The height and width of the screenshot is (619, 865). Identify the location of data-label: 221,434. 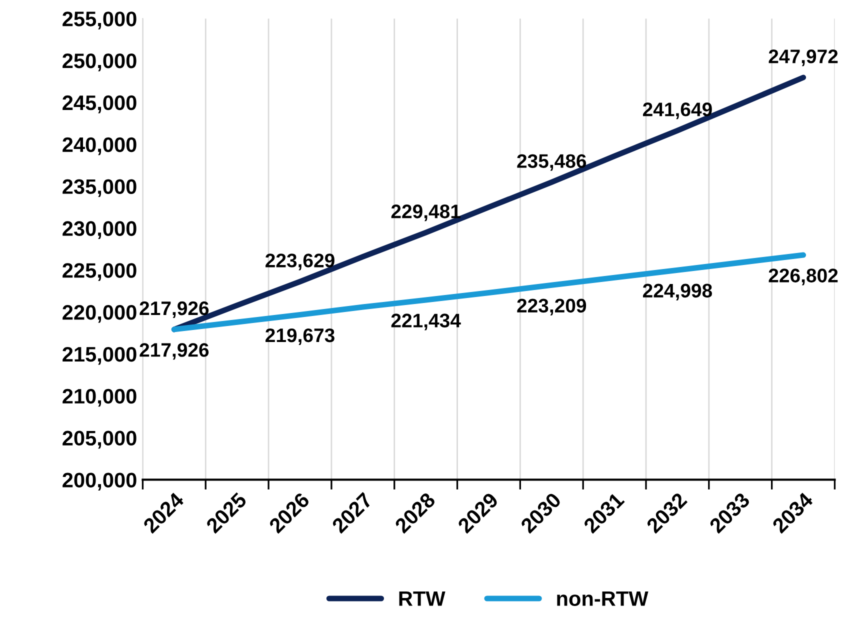
(426, 322).